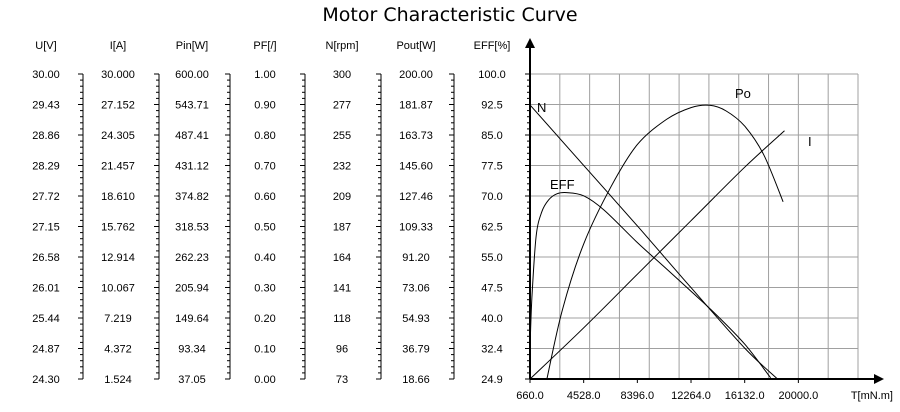  I want to click on scale-tick-label: 29.43, so click(46, 106).